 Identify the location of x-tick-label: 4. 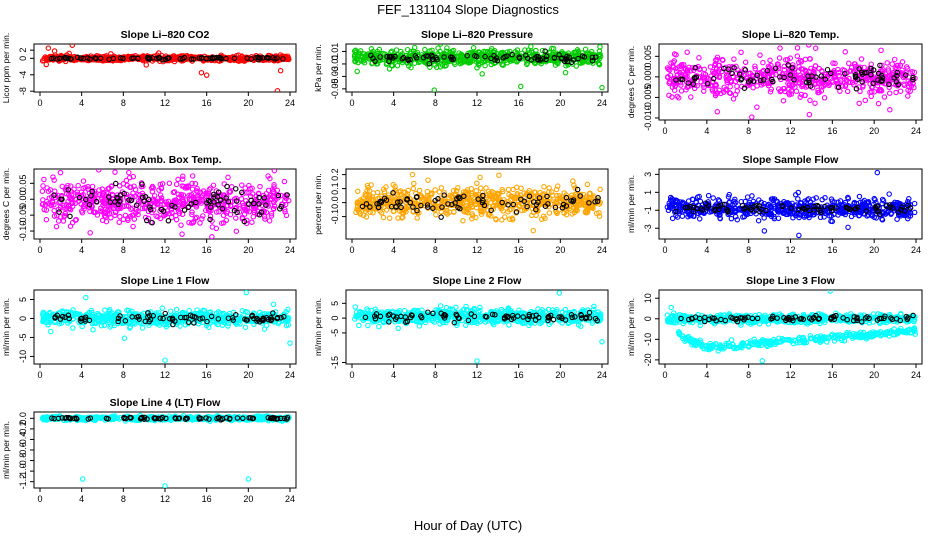
(393, 103).